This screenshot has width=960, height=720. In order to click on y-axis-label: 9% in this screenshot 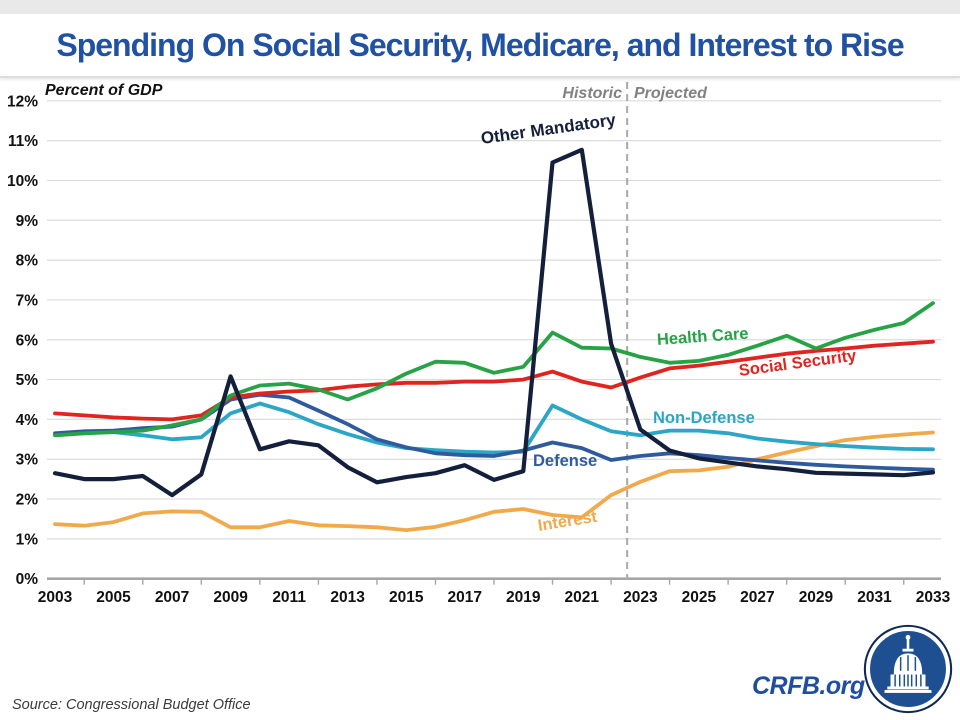, I will do `click(27, 221)`.